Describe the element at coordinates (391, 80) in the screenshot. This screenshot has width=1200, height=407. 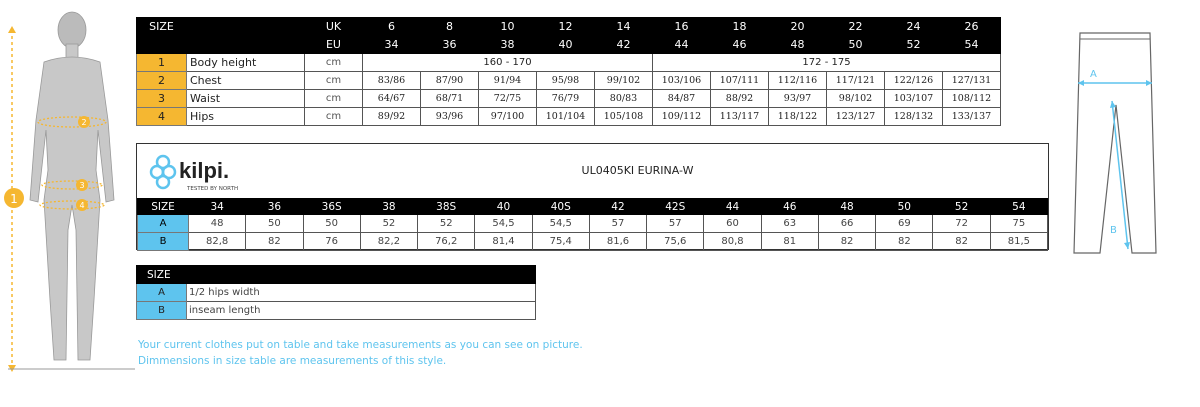
I see `measurement-cell: 83/86` at that location.